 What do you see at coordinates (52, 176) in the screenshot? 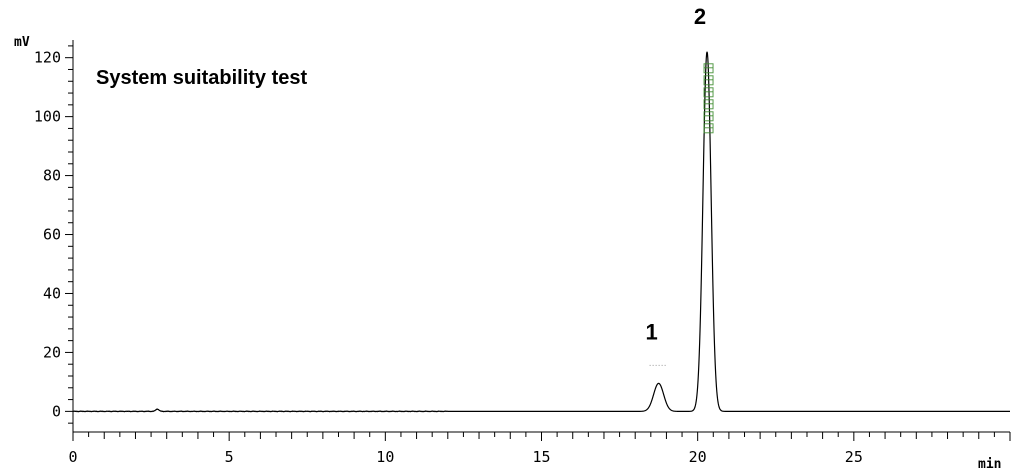
I see `y-tick-label: 80` at bounding box center [52, 176].